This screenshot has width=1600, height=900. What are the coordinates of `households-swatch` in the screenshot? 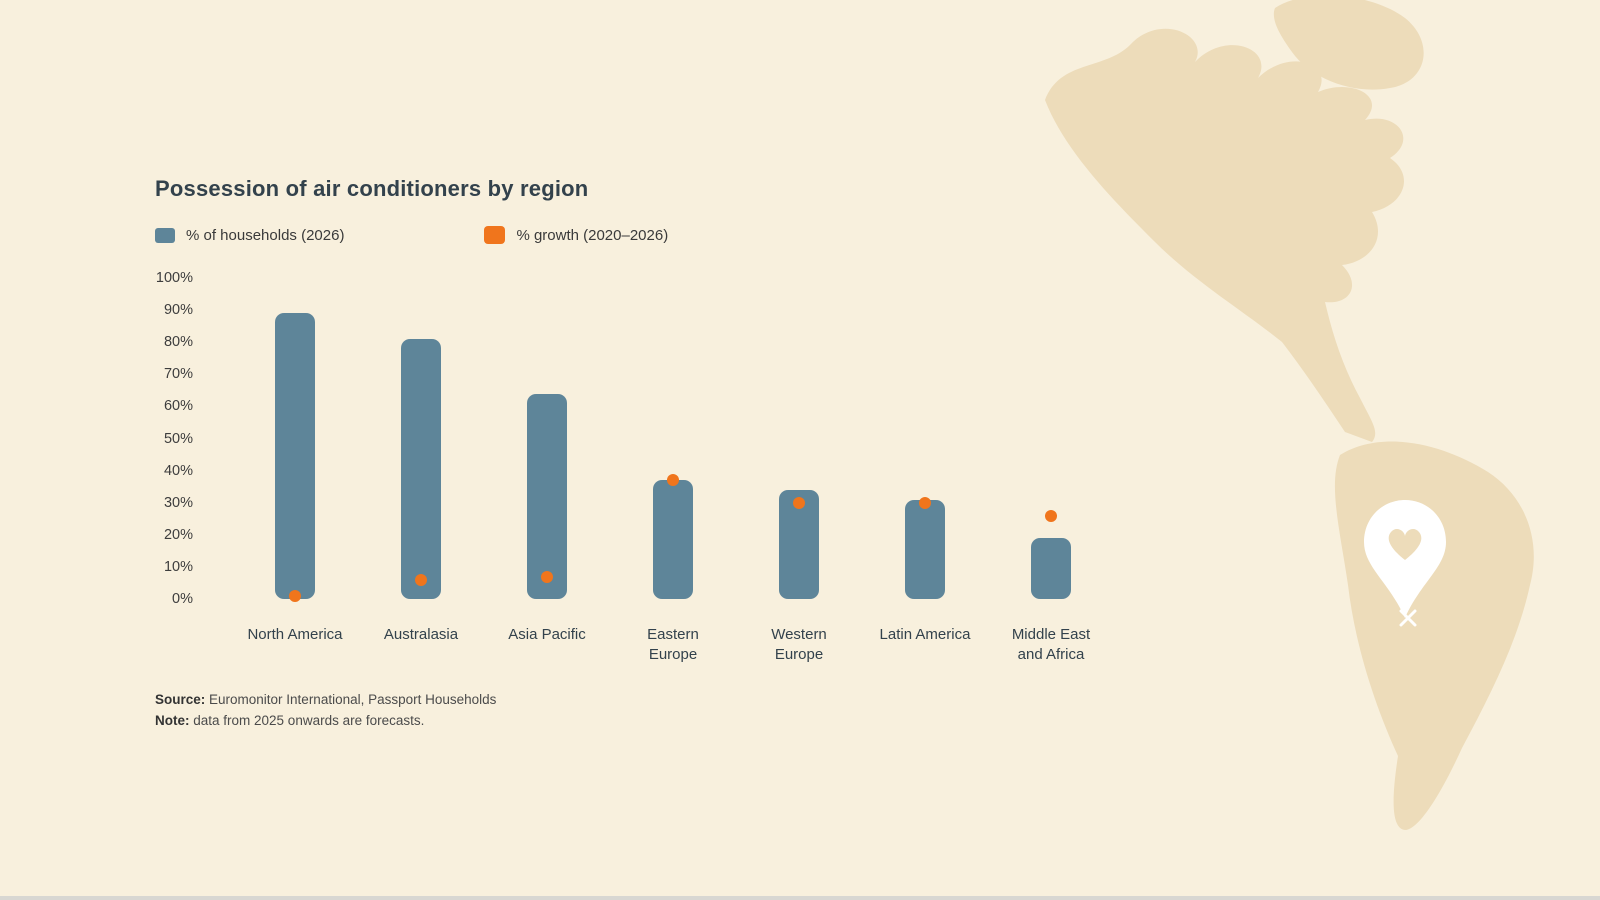 It's located at (165, 235).